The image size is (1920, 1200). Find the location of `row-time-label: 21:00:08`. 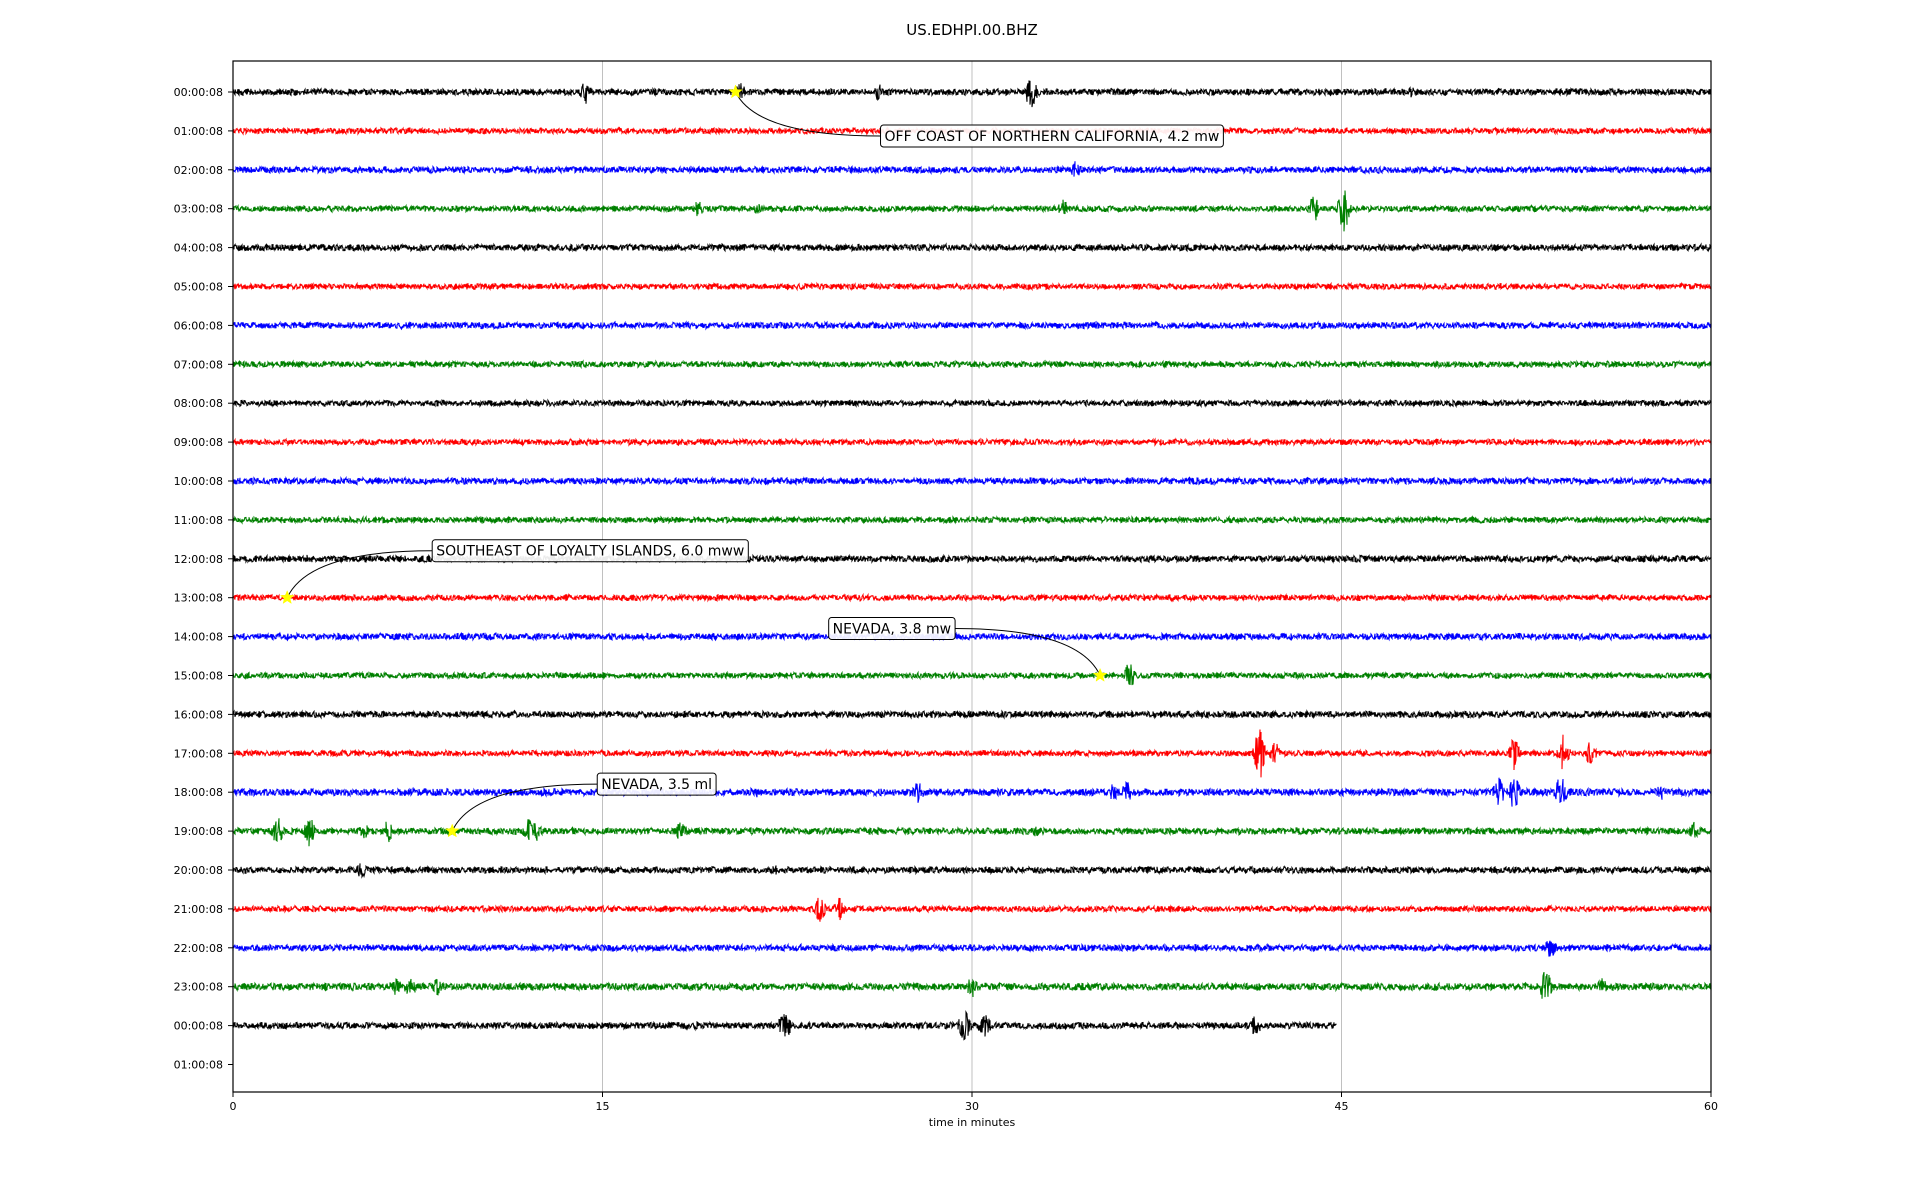

row-time-label: 21:00:08 is located at coordinates (198, 909).